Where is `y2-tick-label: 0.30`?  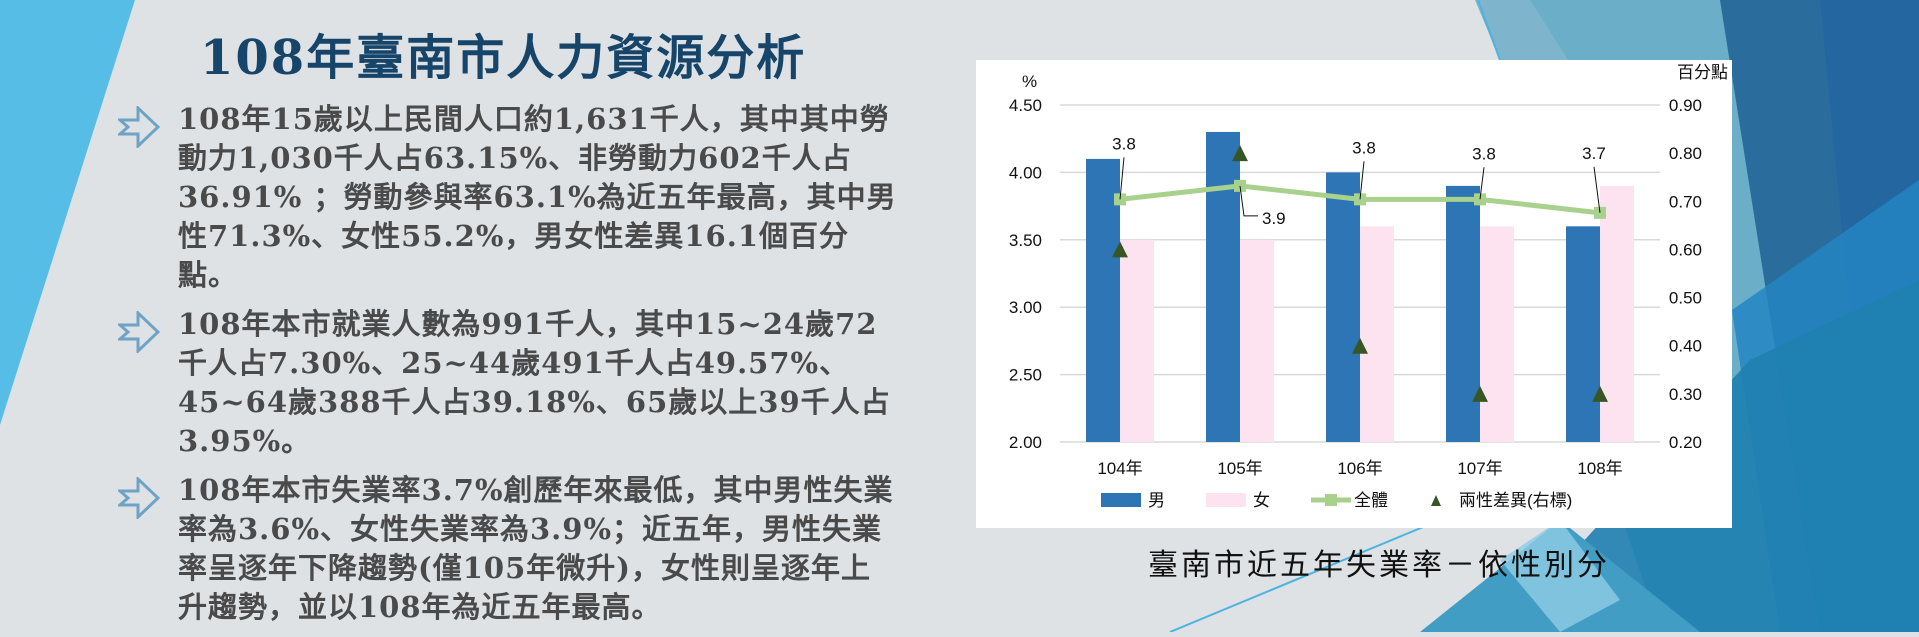 y2-tick-label: 0.30 is located at coordinates (1685, 394).